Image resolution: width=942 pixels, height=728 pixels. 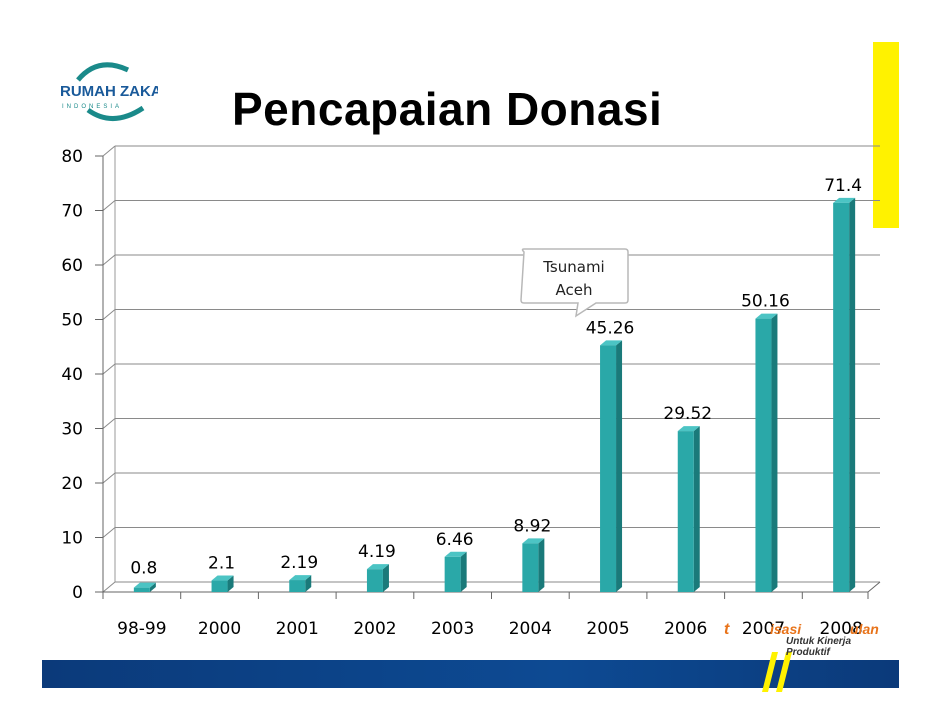 I want to click on data-label: 4.19, so click(x=377, y=552).